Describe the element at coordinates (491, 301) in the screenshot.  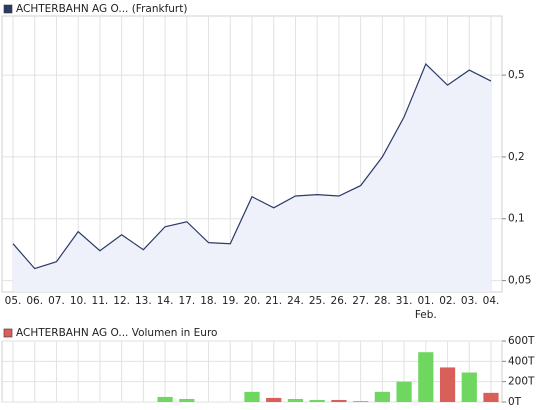
I see `x-tick-label: 04.` at that location.